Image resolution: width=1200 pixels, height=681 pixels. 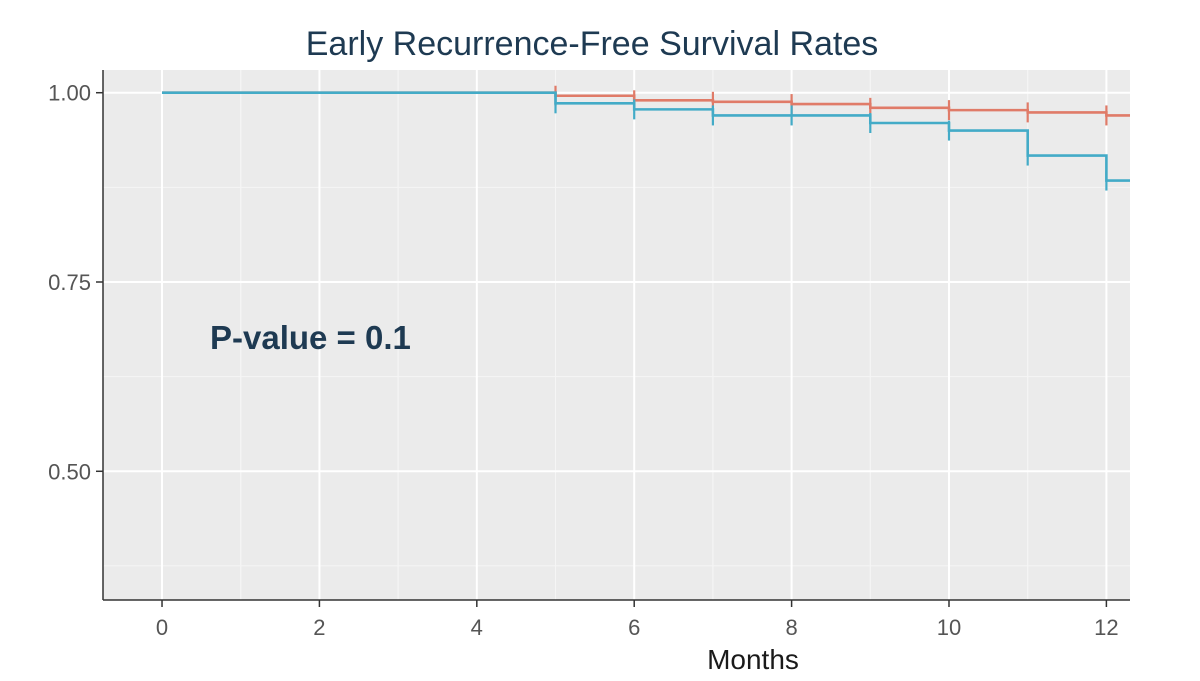 I want to click on x-tick-label: 8, so click(x=791, y=627).